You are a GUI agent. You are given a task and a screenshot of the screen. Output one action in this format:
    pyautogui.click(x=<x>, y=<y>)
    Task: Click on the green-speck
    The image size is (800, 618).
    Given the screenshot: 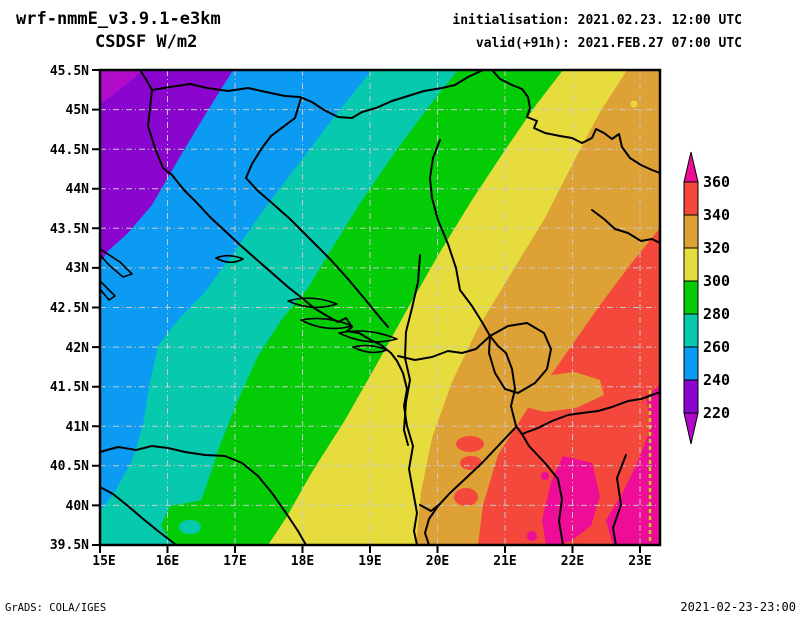 What is the action you would take?
    pyautogui.click(x=395, y=285)
    